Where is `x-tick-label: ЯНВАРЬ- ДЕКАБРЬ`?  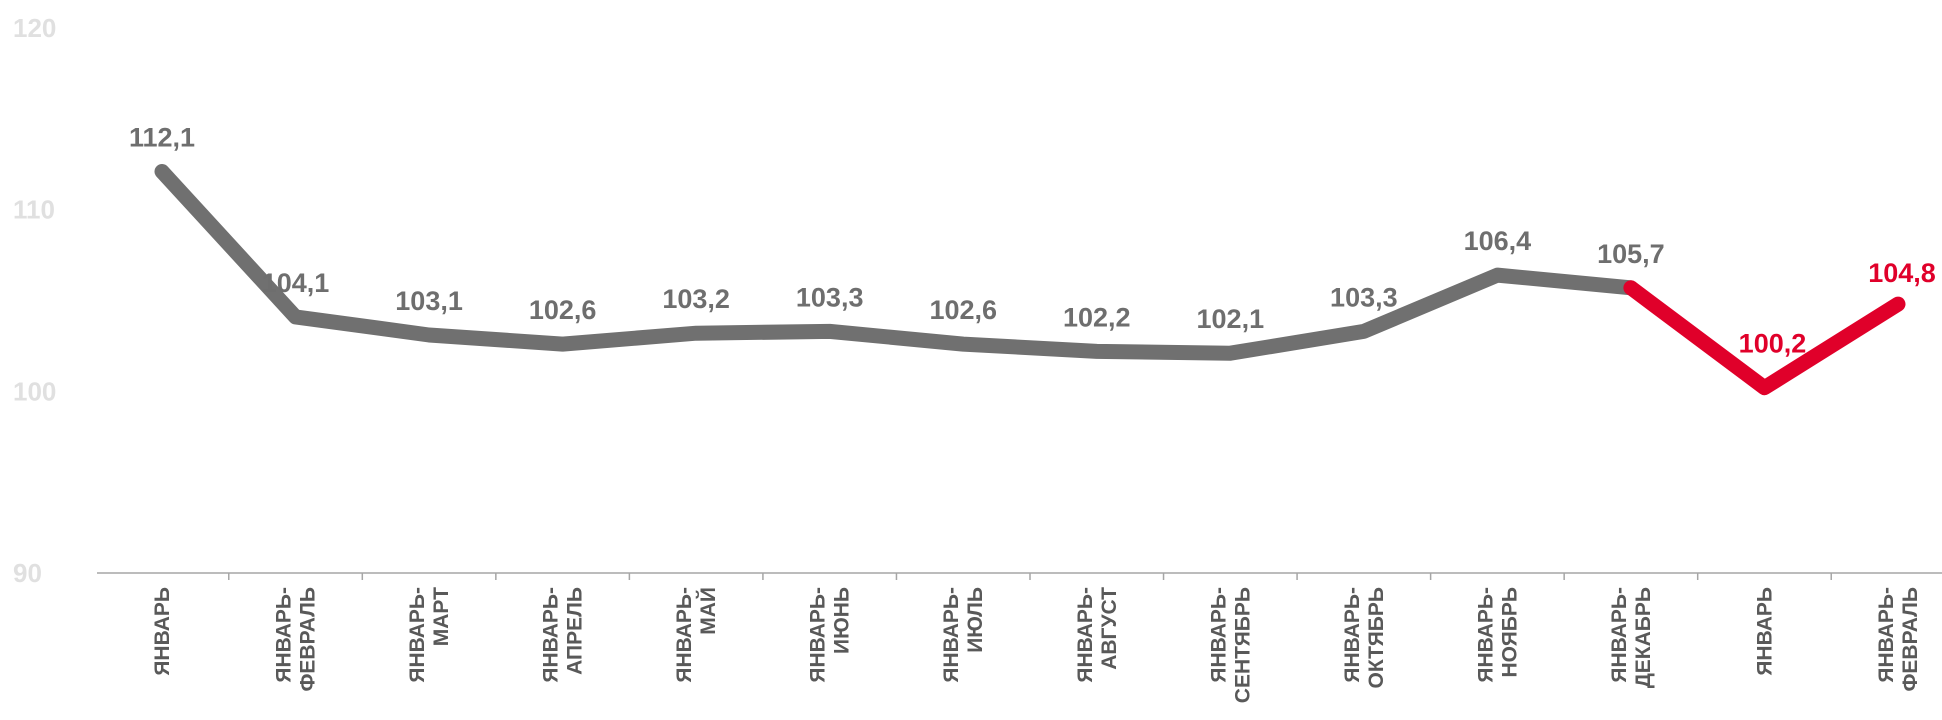
x-tick-label: ЯНВАРЬ- ДЕКАБРЬ is located at coordinates (1631, 637).